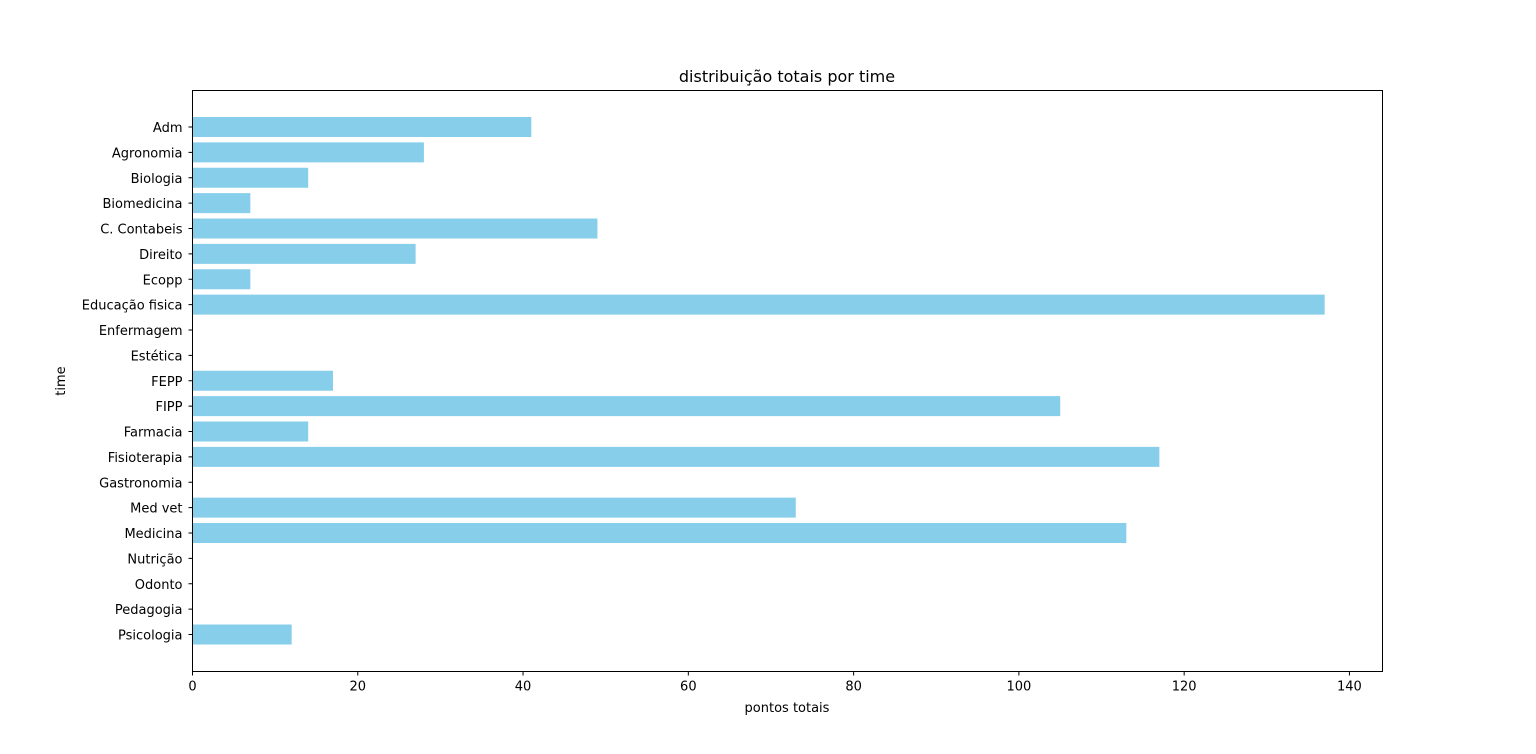 This screenshot has width=1536, height=754. Describe the element at coordinates (149, 610) in the screenshot. I see `y-tick-label: Pedagogia` at that location.